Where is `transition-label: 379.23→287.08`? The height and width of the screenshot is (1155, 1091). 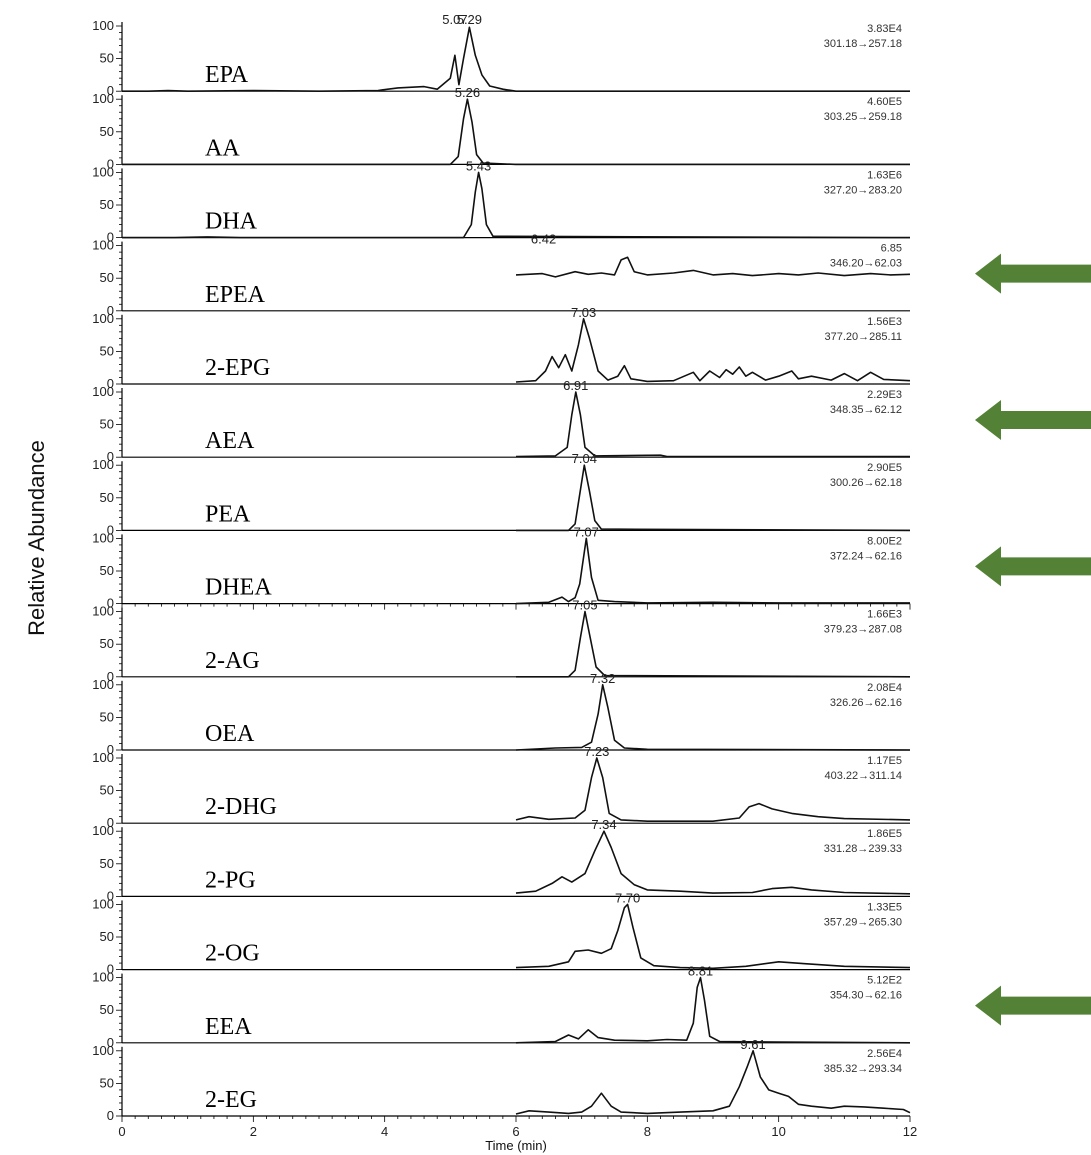
transition-label: 379.23→287.08 is located at coordinates (863, 630).